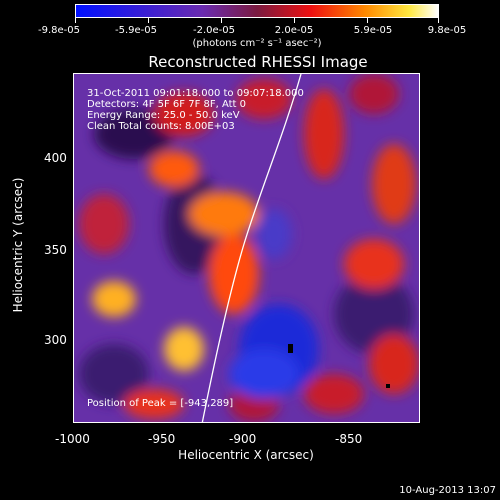  Describe the element at coordinates (294, 30) in the screenshot. I see `colorbar-label: 2.0e-05` at that location.